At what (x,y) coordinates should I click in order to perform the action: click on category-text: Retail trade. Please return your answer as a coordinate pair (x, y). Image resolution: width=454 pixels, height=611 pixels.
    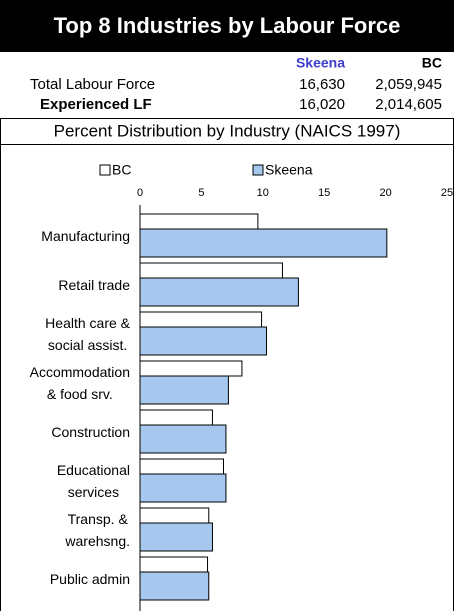
    Looking at the image, I should click on (94, 285).